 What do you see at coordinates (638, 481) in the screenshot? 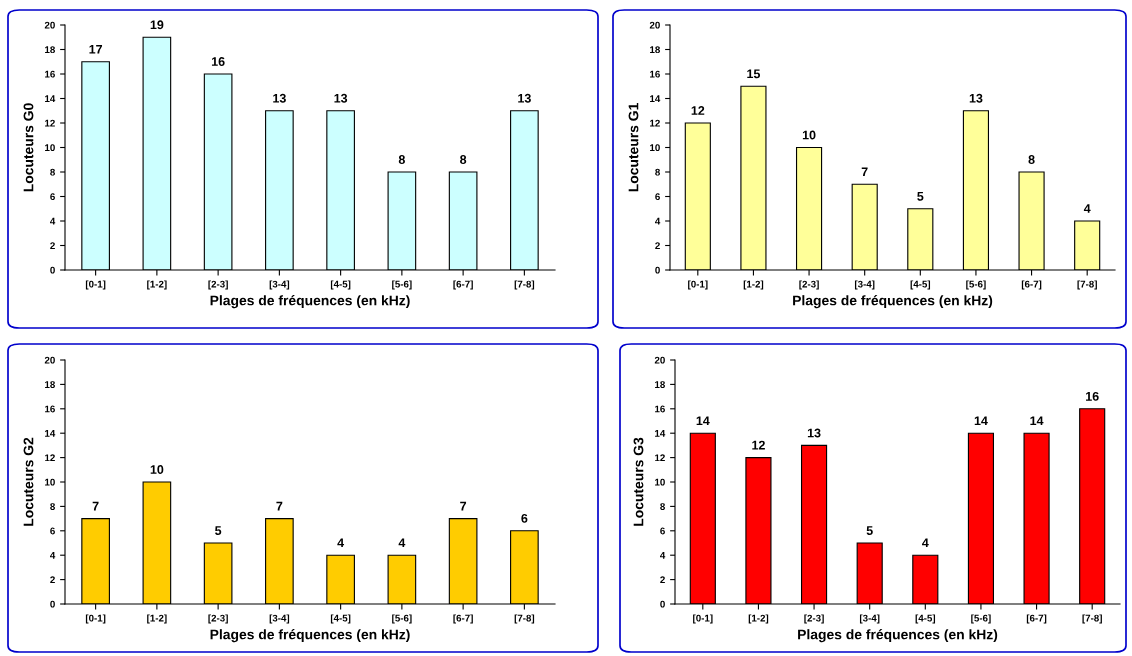
I see `y-axis-title: Locuteurs G3` at bounding box center [638, 481].